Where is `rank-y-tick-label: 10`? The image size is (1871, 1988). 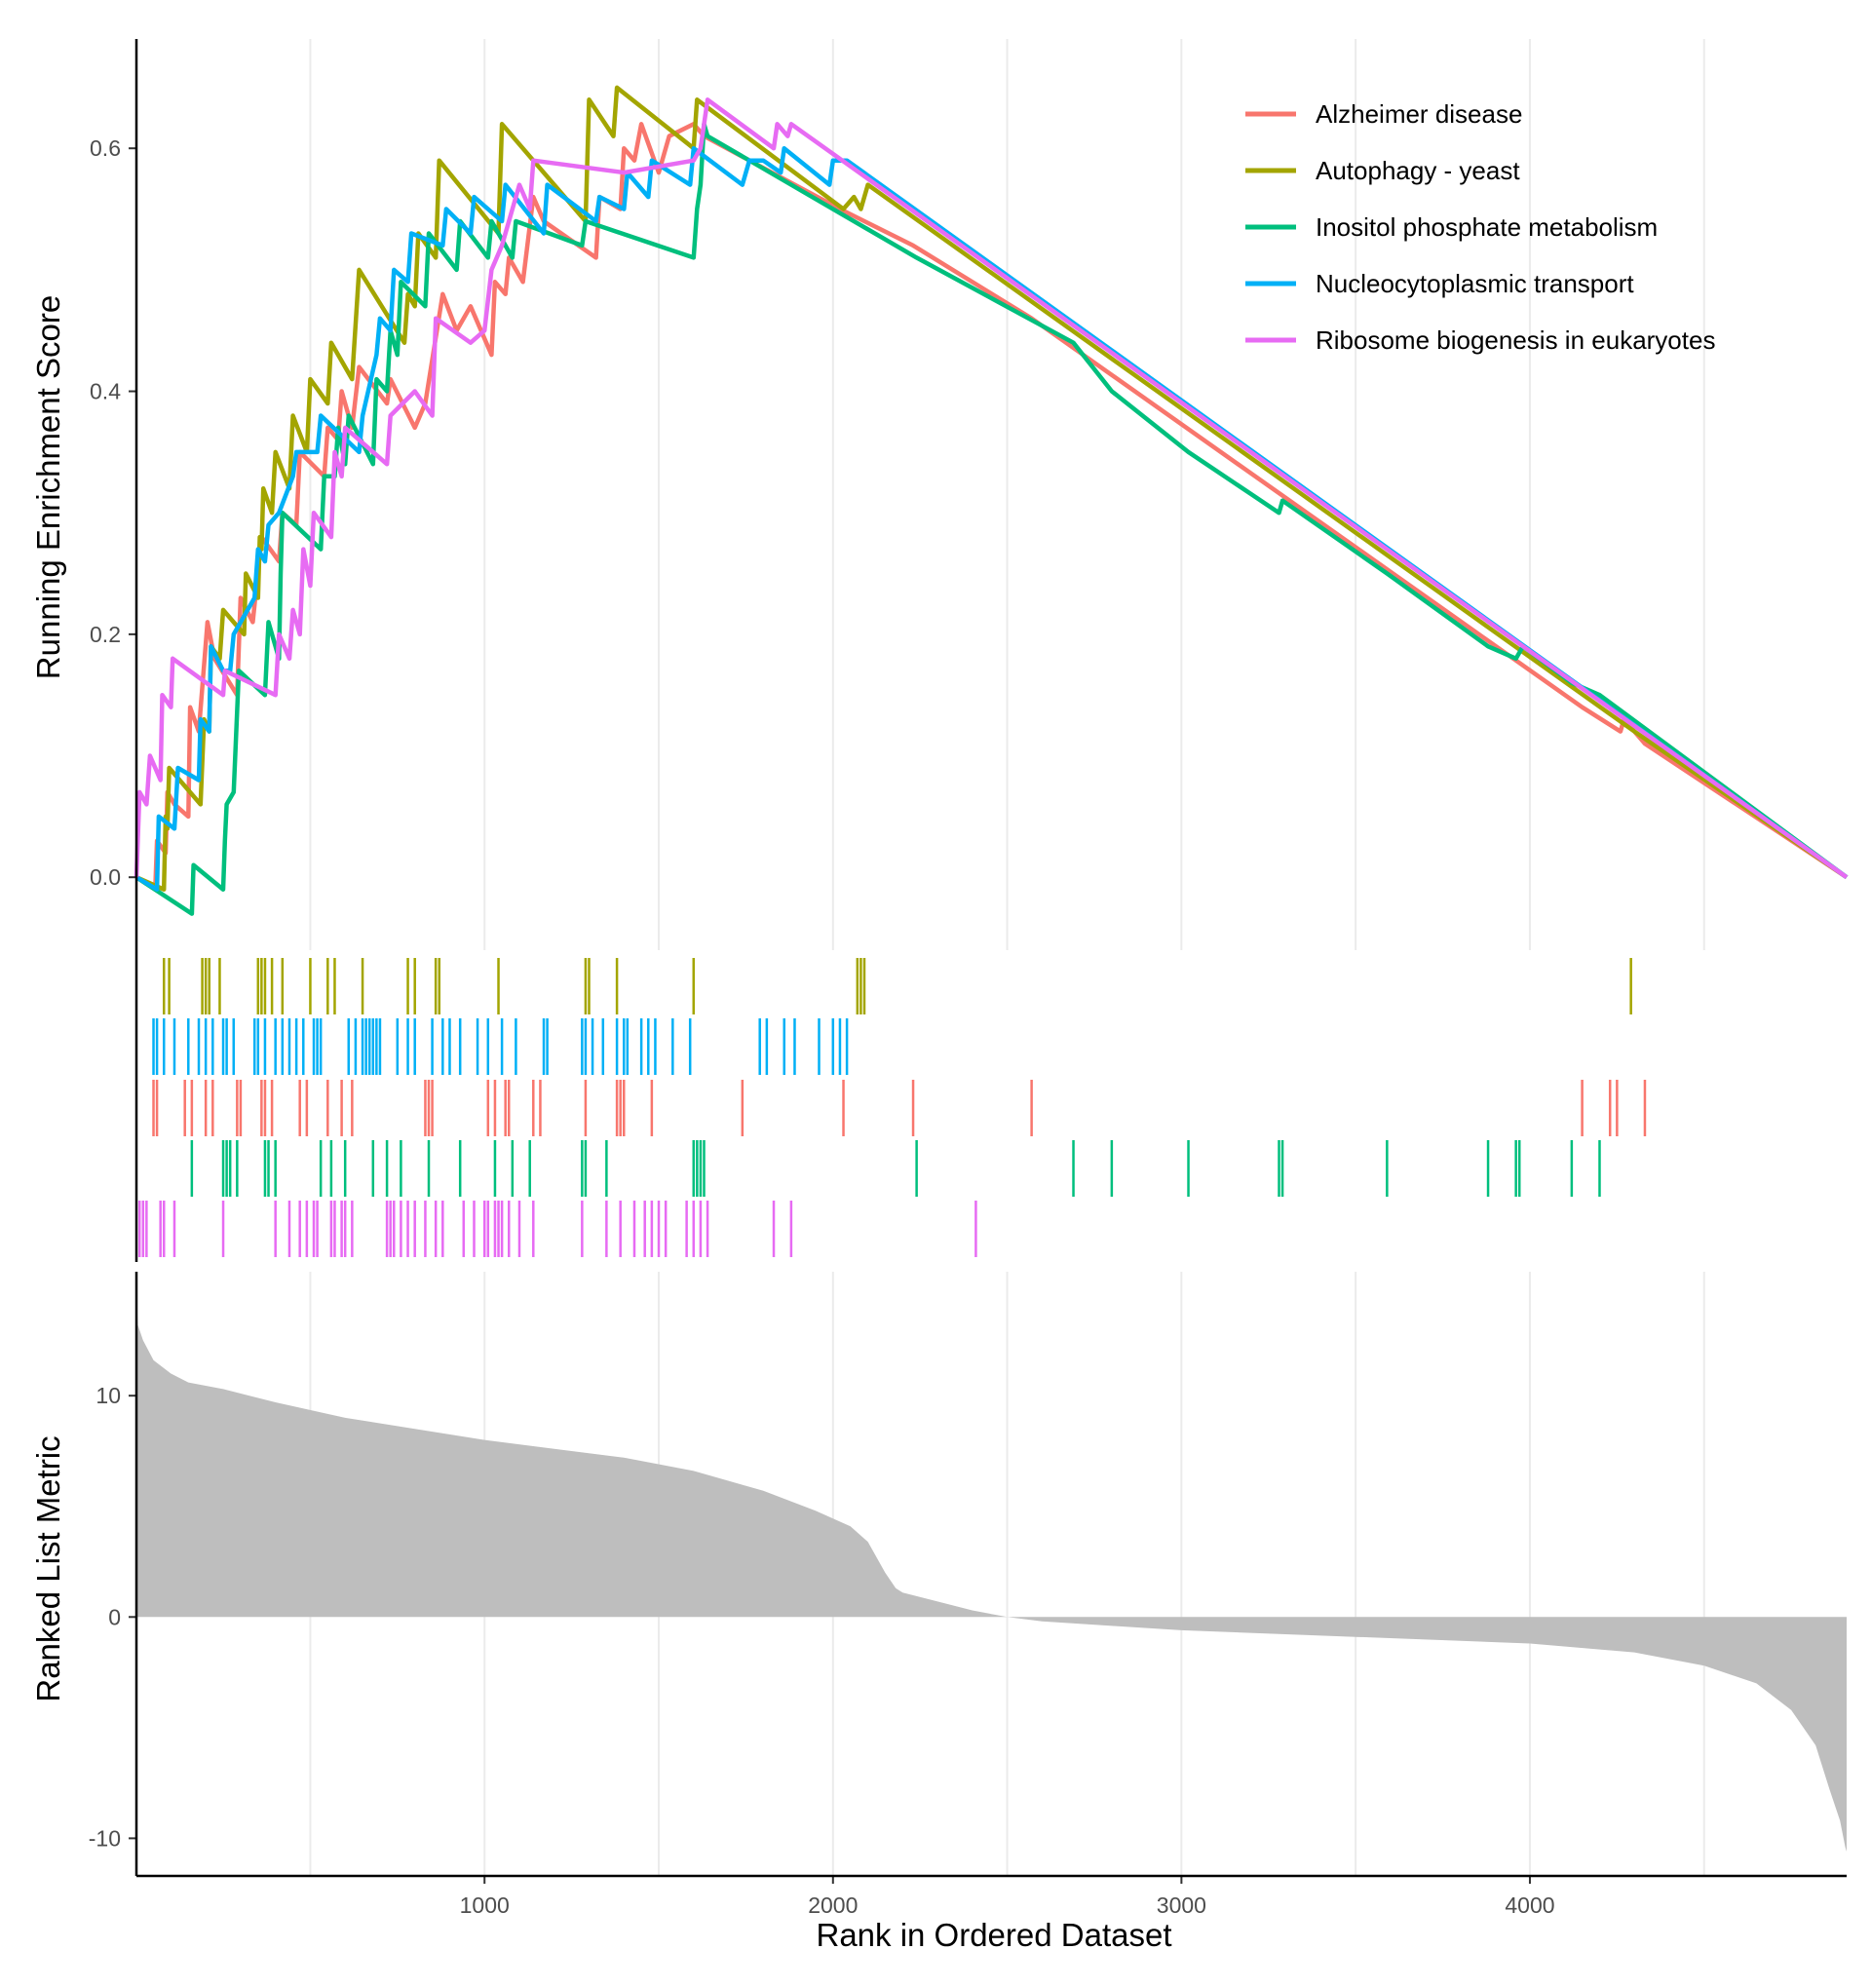 rank-y-tick-label: 10 is located at coordinates (108, 1395).